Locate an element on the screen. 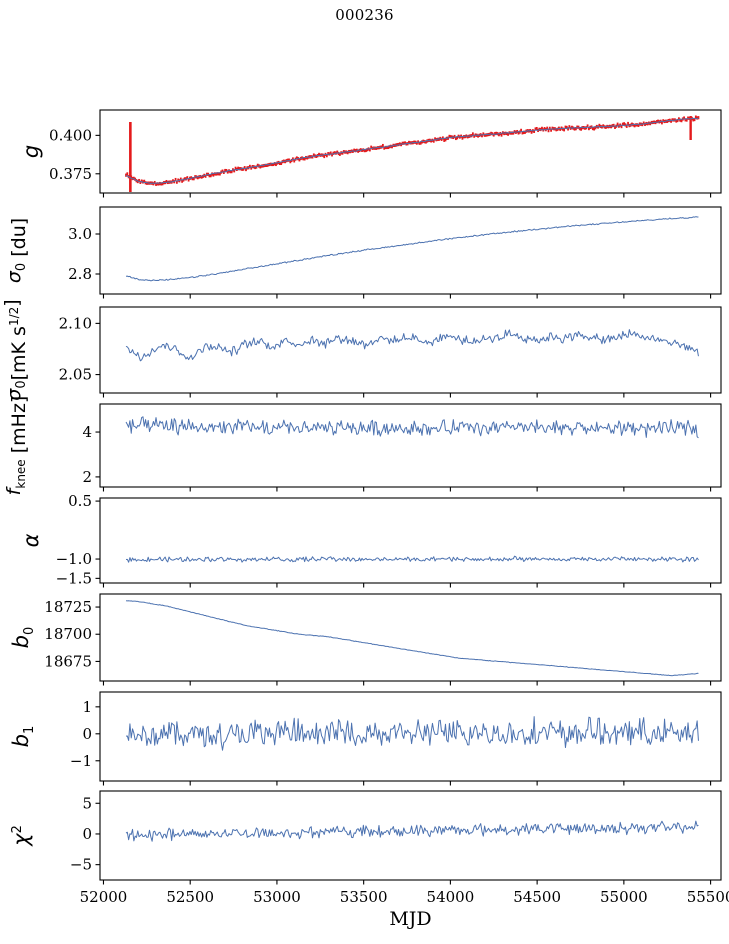 This screenshot has width=729, height=944. x-tick-label: 52500 is located at coordinates (190, 897).